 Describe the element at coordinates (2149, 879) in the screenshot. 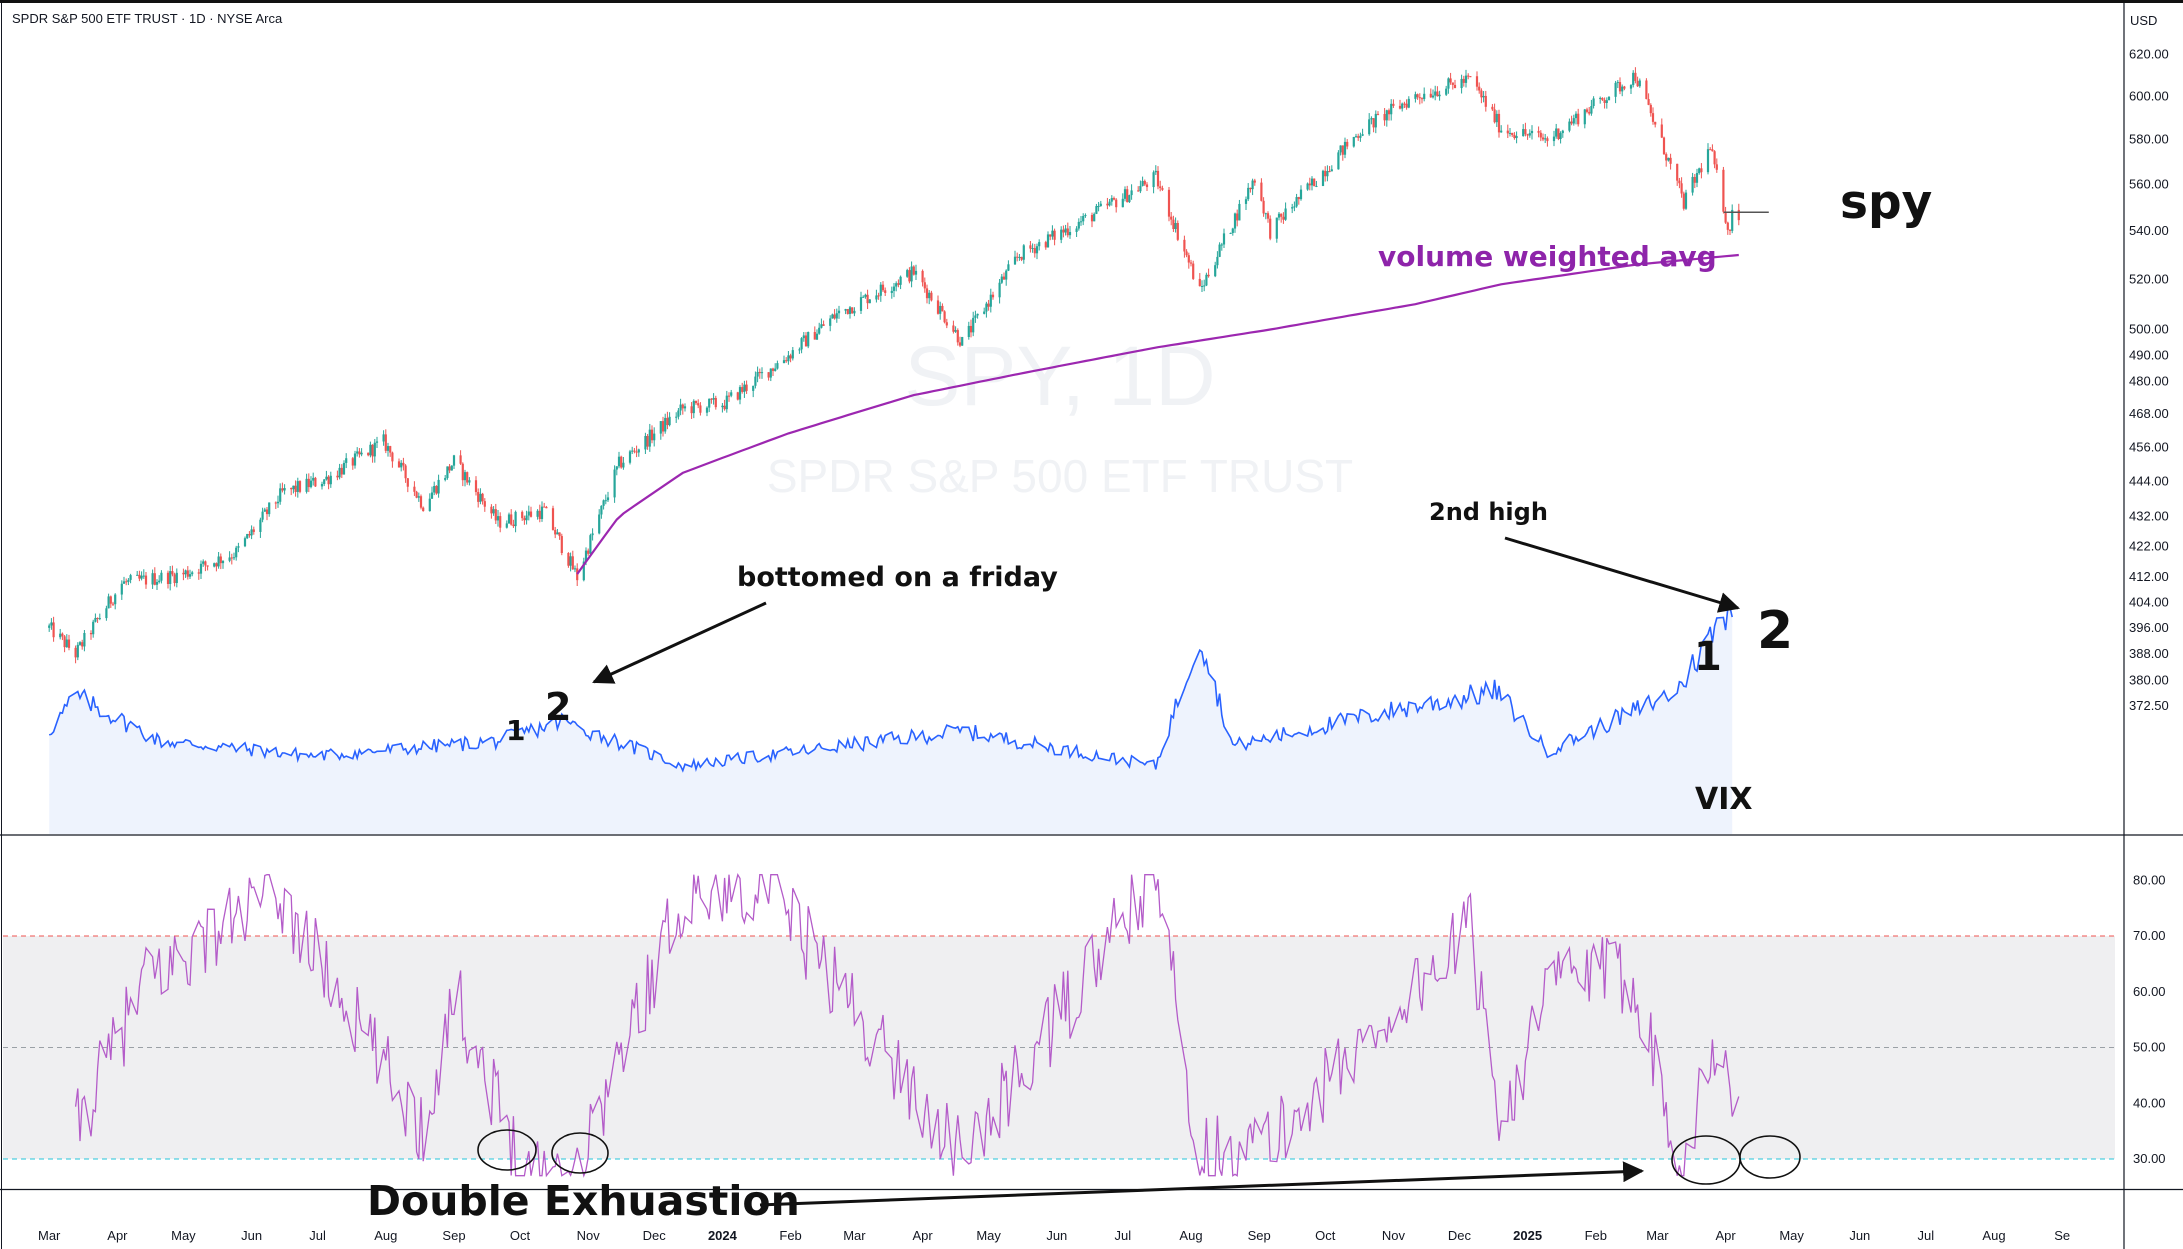

I see `rsi-tick-label: 80.00` at that location.